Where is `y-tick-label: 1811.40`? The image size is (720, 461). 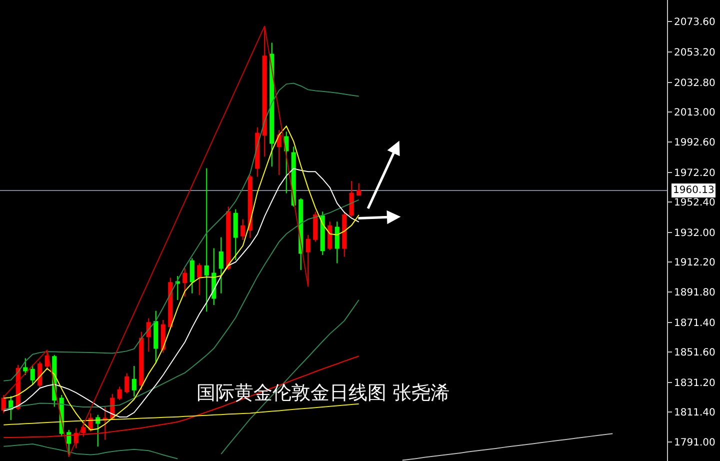 y-tick-label: 1811.40 is located at coordinates (695, 412).